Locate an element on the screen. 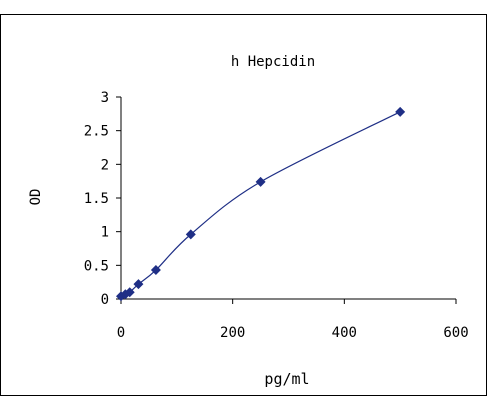 Image resolution: width=488 pixels, height=401 pixels. x-tick-label: 400 is located at coordinates (344, 333).